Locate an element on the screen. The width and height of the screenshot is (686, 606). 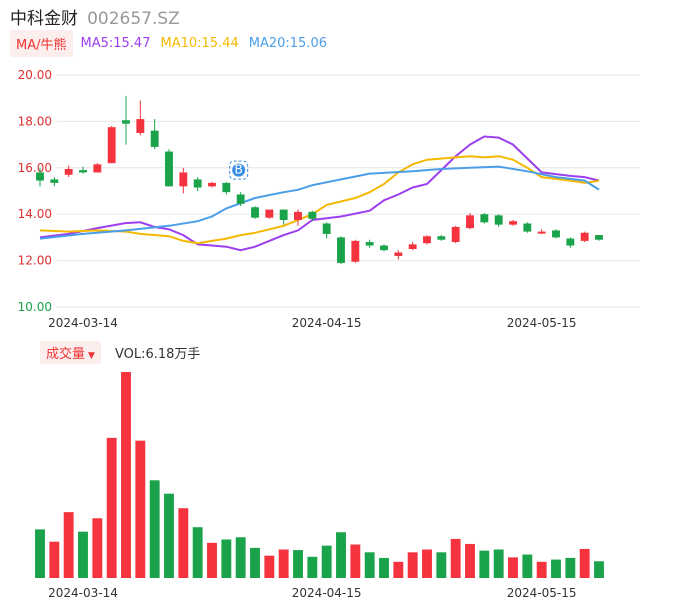
x-tick-label: 2024-03-14 is located at coordinates (83, 323).